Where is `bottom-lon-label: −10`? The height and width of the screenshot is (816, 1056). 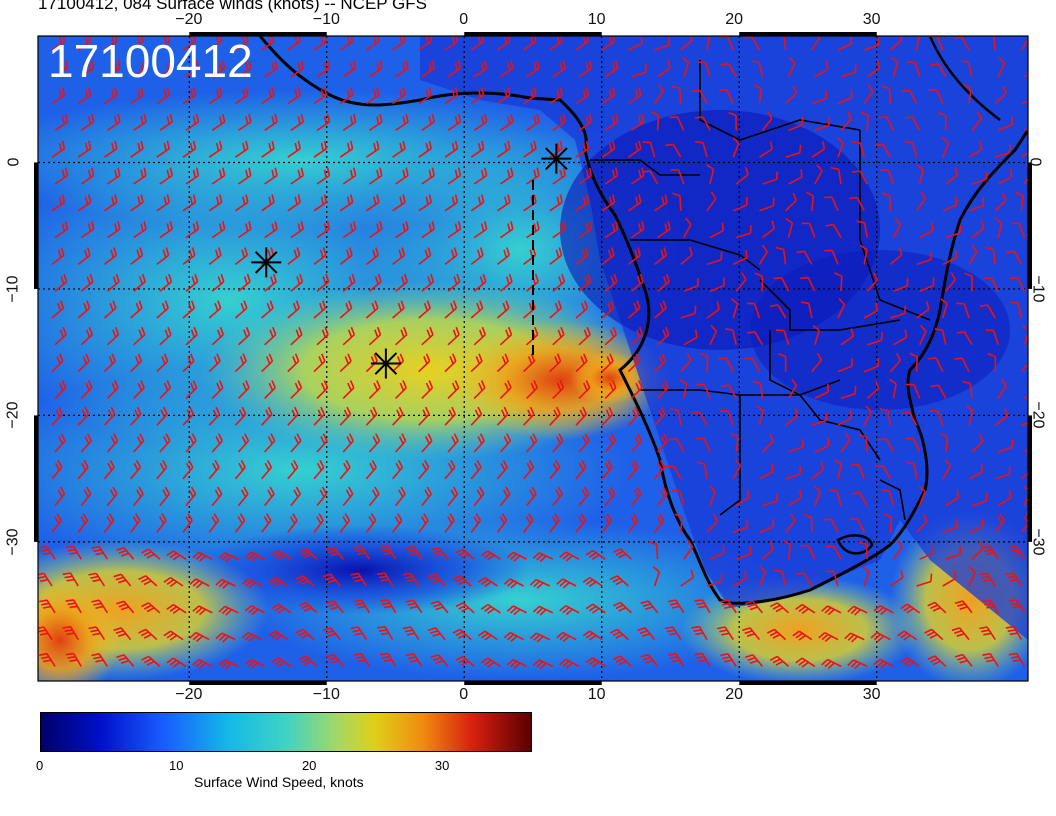 bottom-lon-label: −10 is located at coordinates (326, 694).